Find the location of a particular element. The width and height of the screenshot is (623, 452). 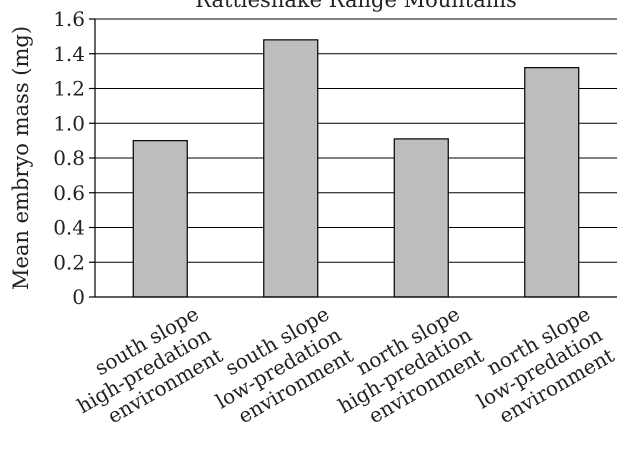

y-tick-label-2: 0.4 is located at coordinates (69, 228).